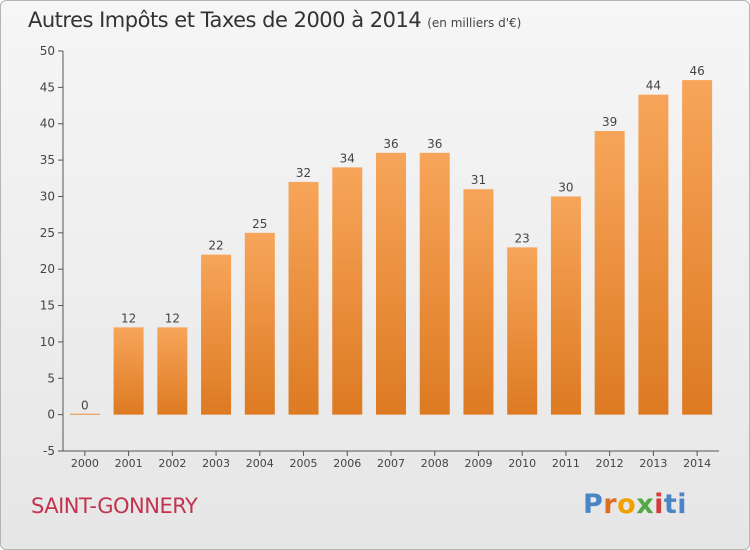 The width and height of the screenshot is (750, 550). I want to click on x-tick-label: 2011, so click(566, 463).